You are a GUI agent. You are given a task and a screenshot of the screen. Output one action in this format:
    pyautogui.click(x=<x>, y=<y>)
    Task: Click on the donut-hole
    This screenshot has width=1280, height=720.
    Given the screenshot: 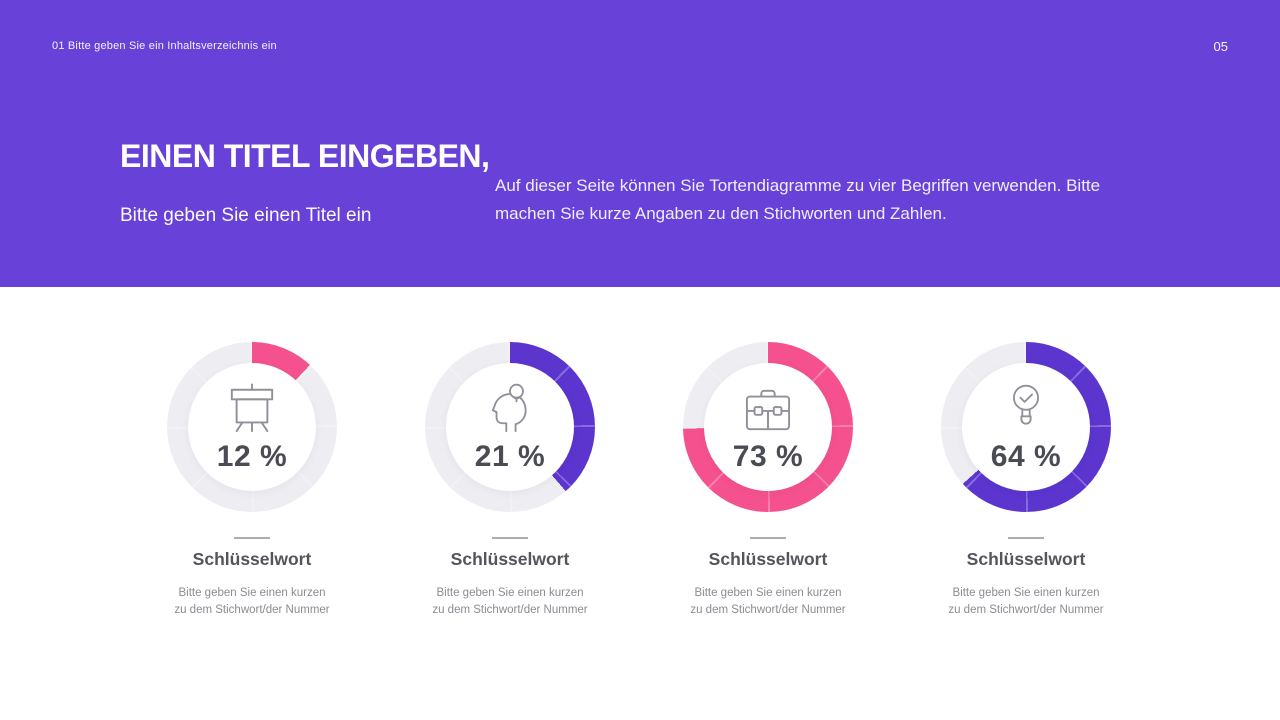 What is the action you would take?
    pyautogui.click(x=510, y=427)
    